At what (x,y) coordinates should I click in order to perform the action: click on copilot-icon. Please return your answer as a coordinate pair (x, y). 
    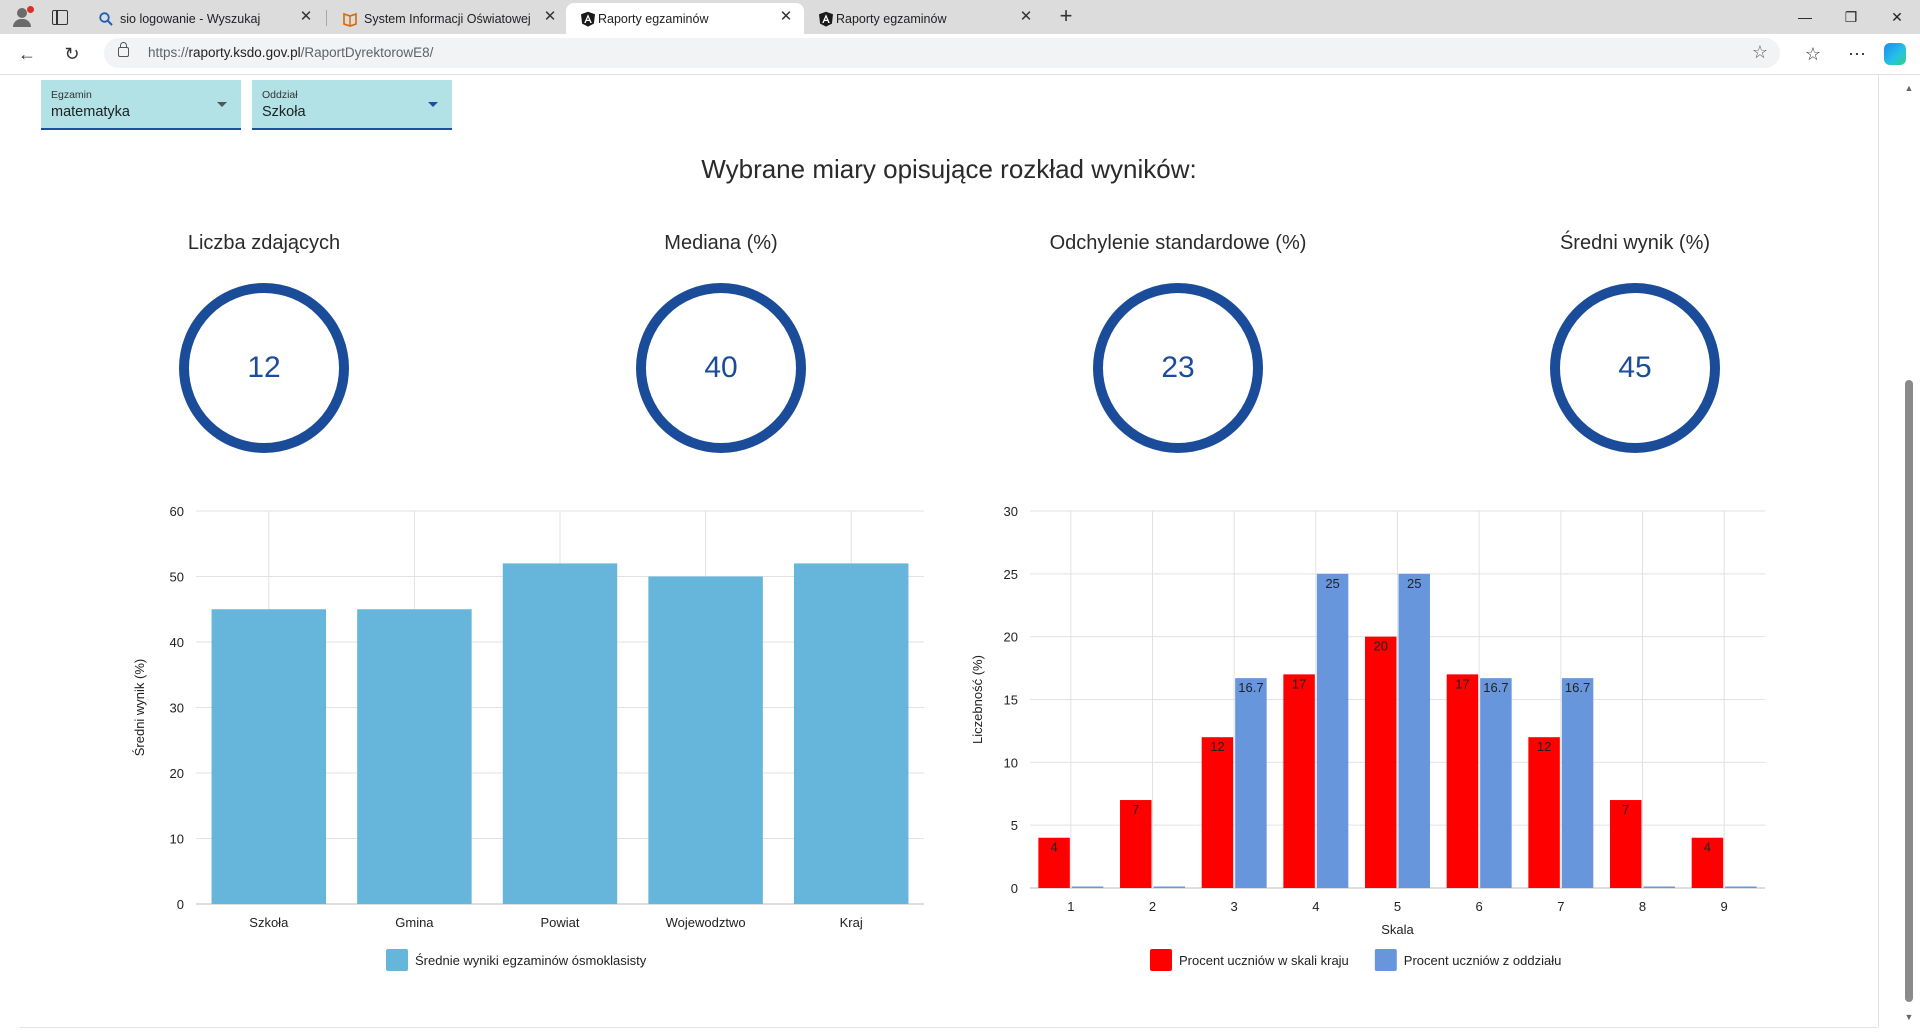
    Looking at the image, I should click on (1895, 54).